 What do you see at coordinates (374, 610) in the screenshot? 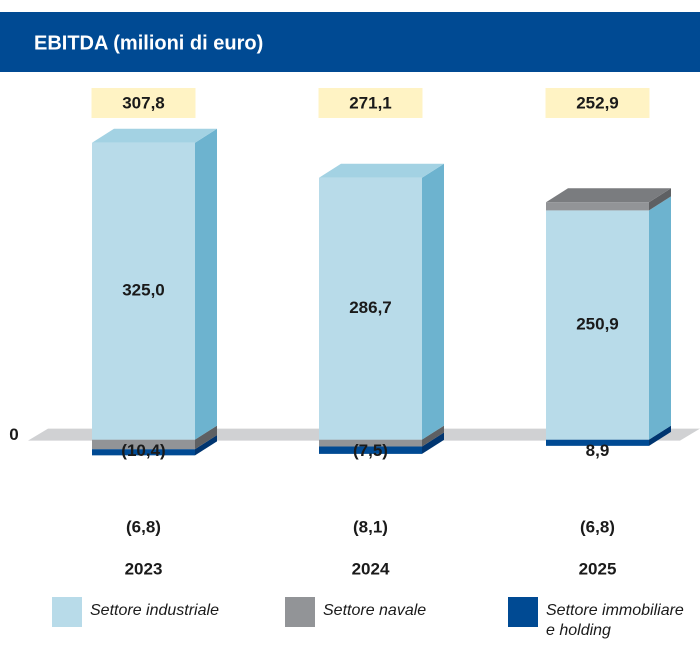
I see `legend-label: Settore navale` at bounding box center [374, 610].